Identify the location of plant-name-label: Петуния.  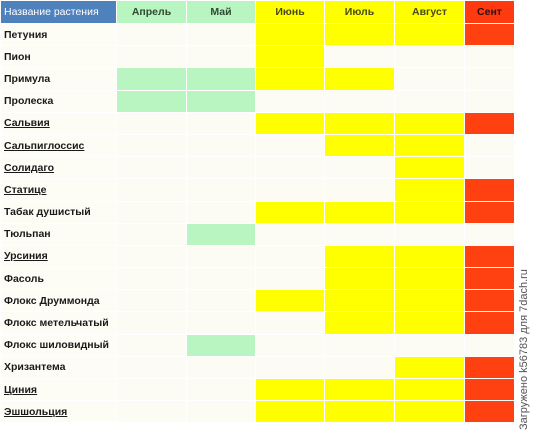
(26, 34).